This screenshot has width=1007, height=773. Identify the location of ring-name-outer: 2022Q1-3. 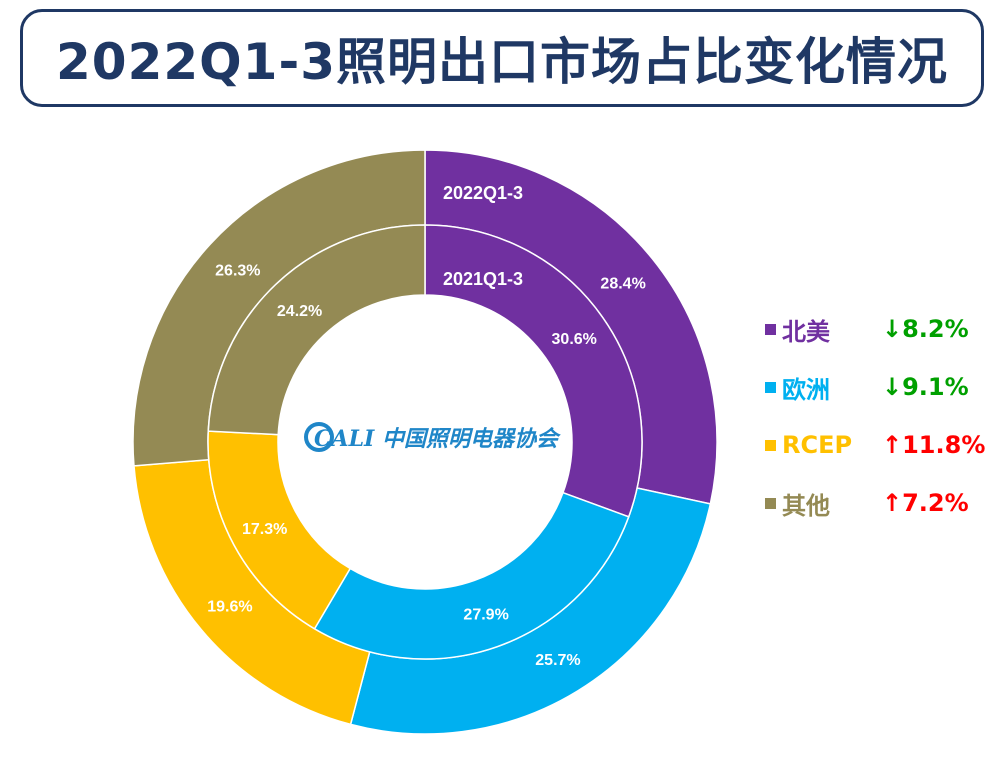
(483, 193).